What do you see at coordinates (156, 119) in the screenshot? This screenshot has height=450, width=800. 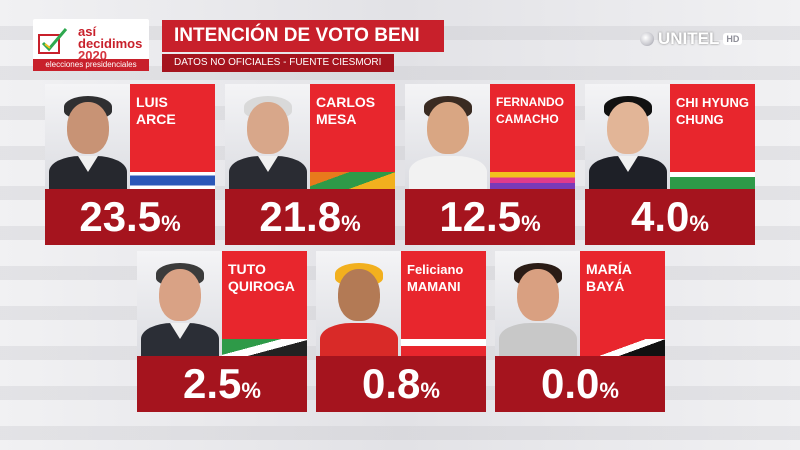 I see `candidate-last-name: ARCE` at bounding box center [156, 119].